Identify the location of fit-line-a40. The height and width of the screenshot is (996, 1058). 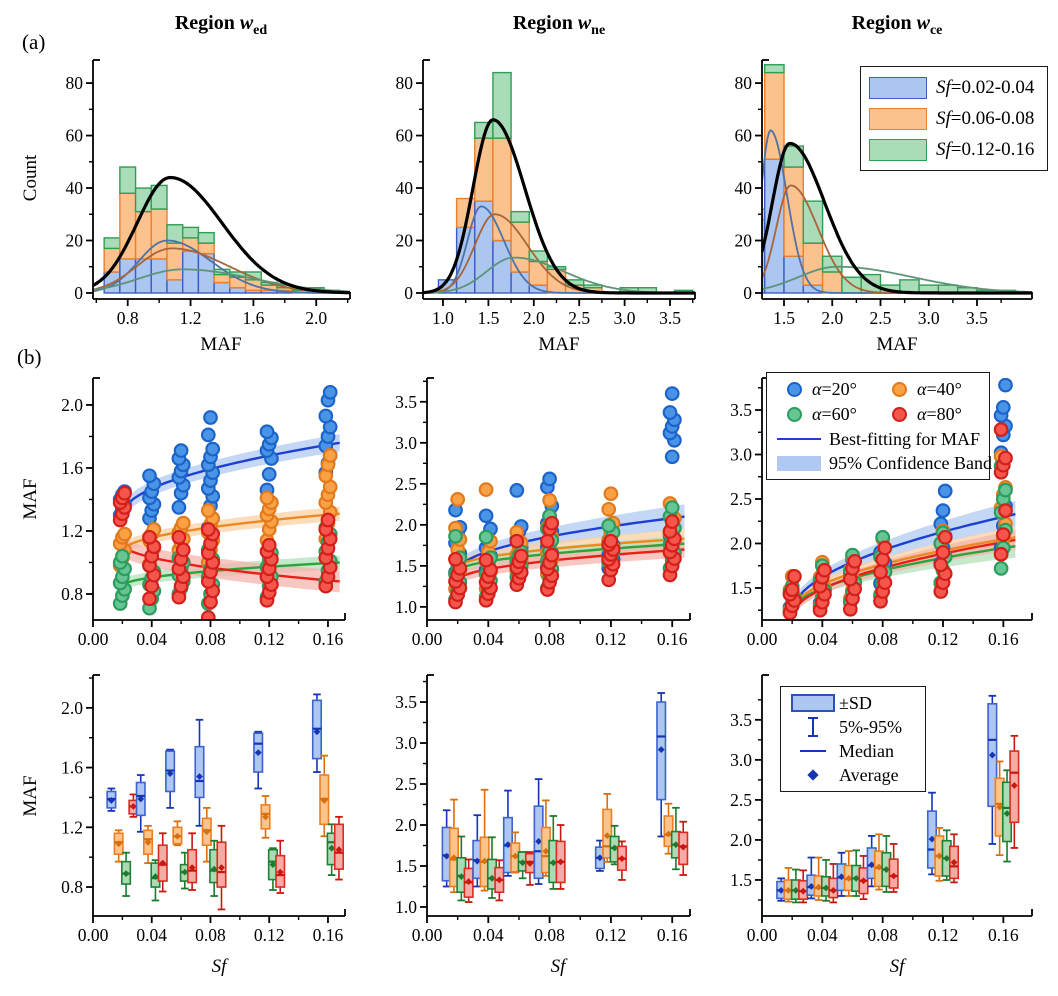
(903, 574).